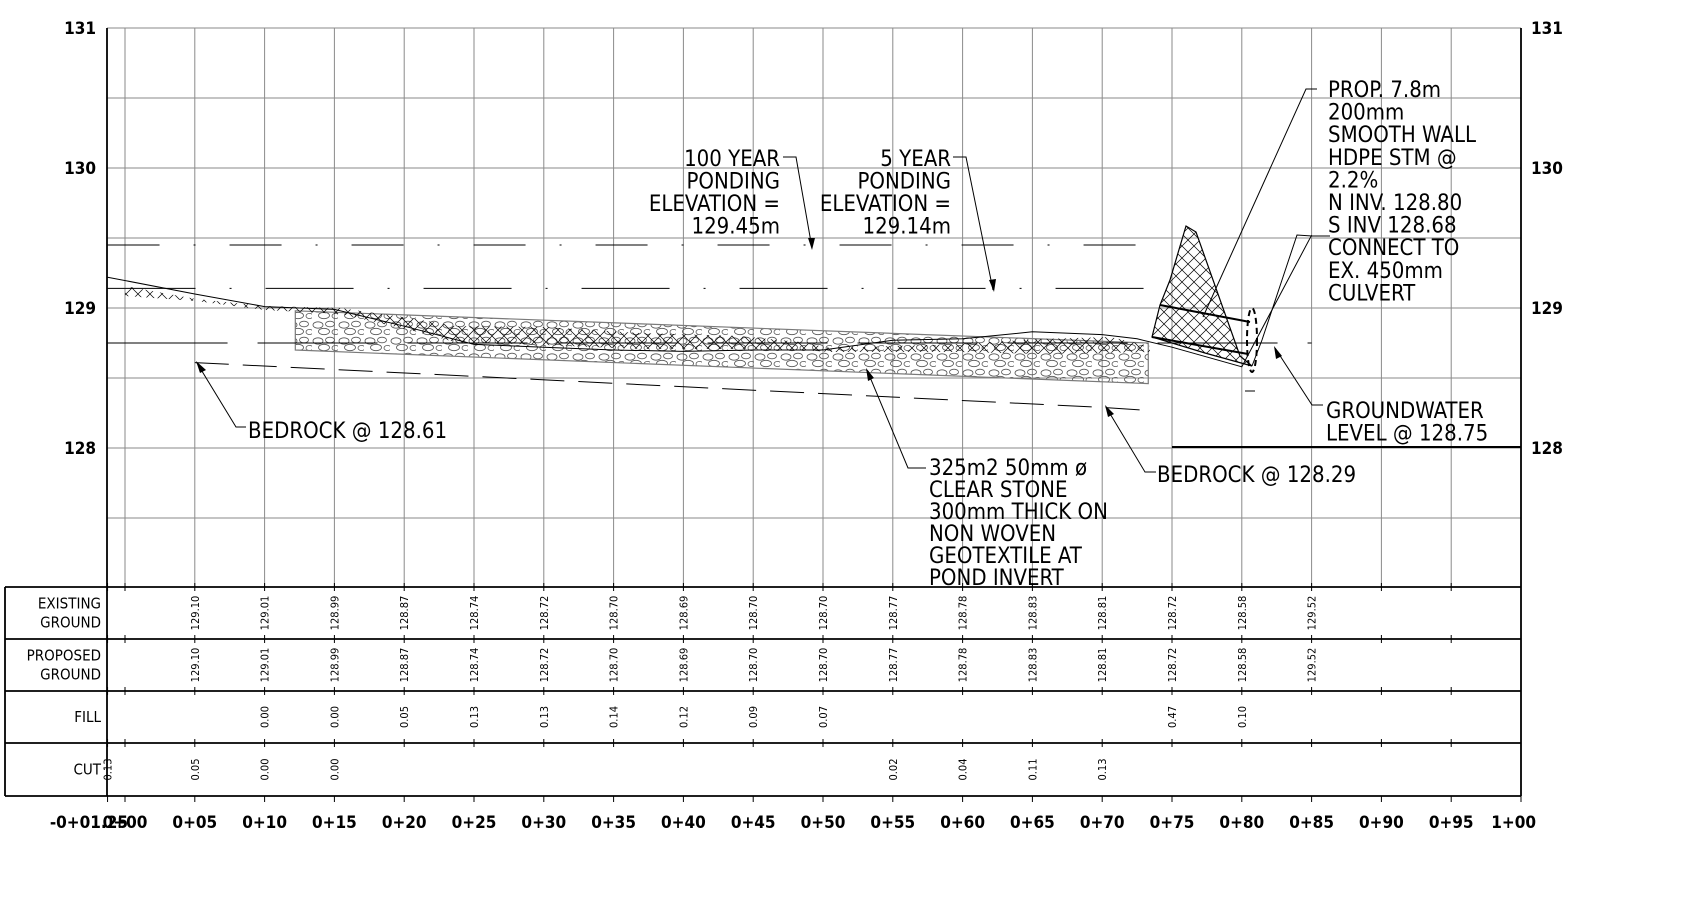 This screenshot has height=922, width=1697. I want to click on cell-cut: 0.02, so click(893, 769).